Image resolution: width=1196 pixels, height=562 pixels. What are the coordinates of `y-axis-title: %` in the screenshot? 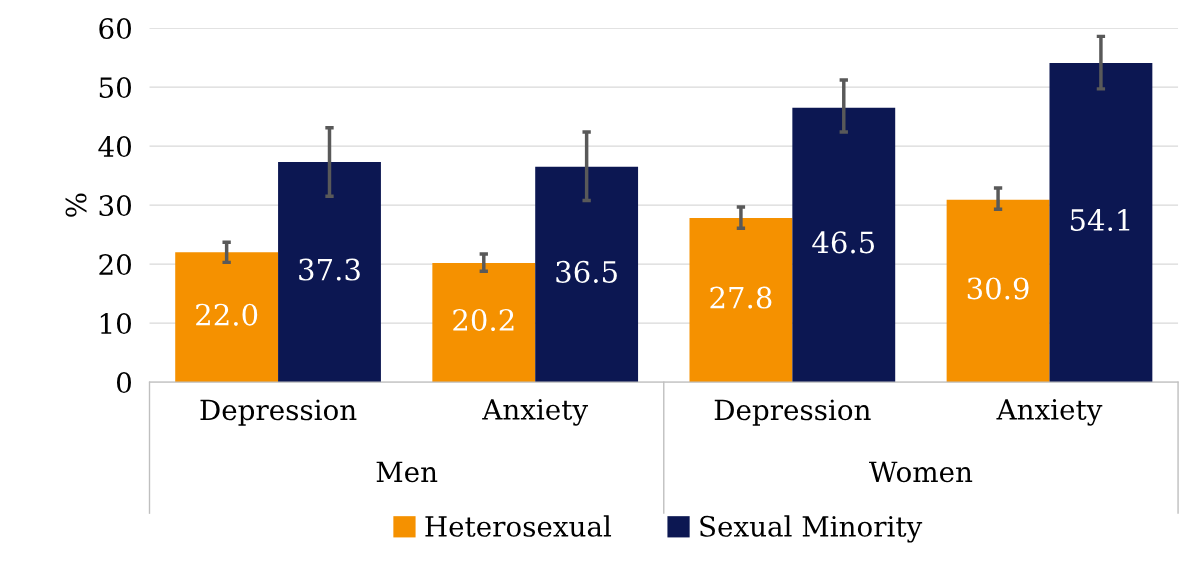 It's located at (76, 205).